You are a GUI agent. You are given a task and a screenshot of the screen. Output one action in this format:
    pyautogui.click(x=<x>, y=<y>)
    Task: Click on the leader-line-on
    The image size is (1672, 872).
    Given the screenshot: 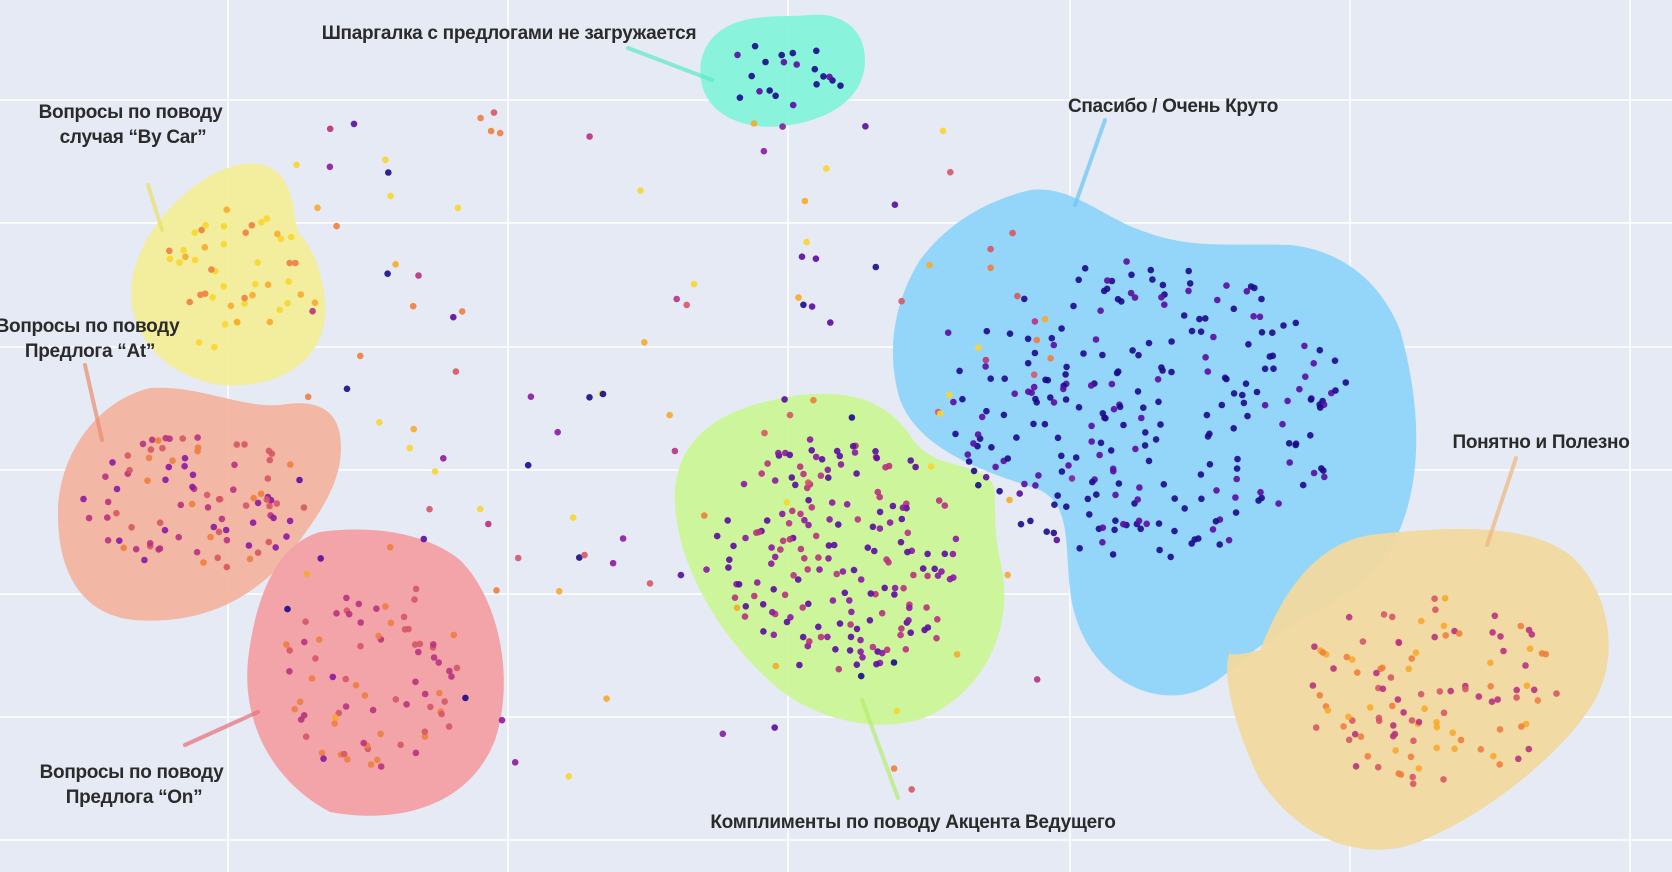 What is the action you would take?
    pyautogui.click(x=221, y=728)
    